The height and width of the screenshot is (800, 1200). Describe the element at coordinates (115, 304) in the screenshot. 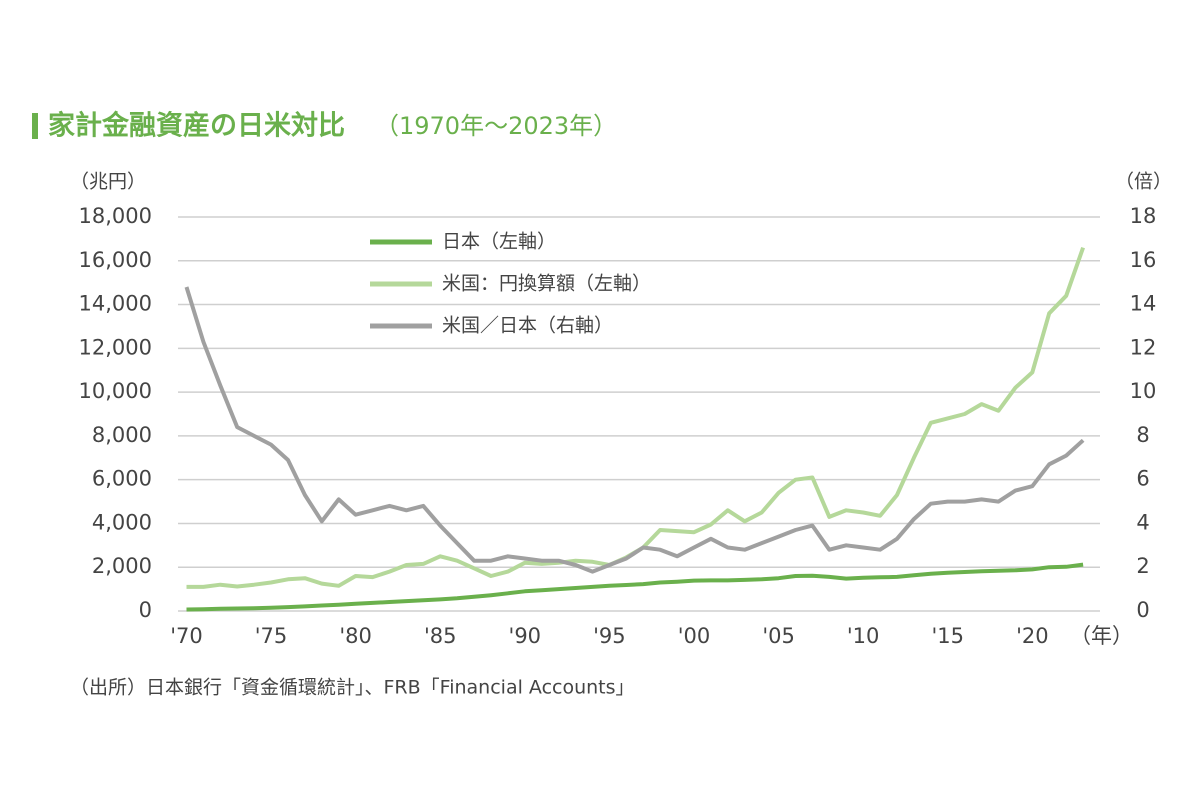

I see `y-tick-label: 14,000` at that location.